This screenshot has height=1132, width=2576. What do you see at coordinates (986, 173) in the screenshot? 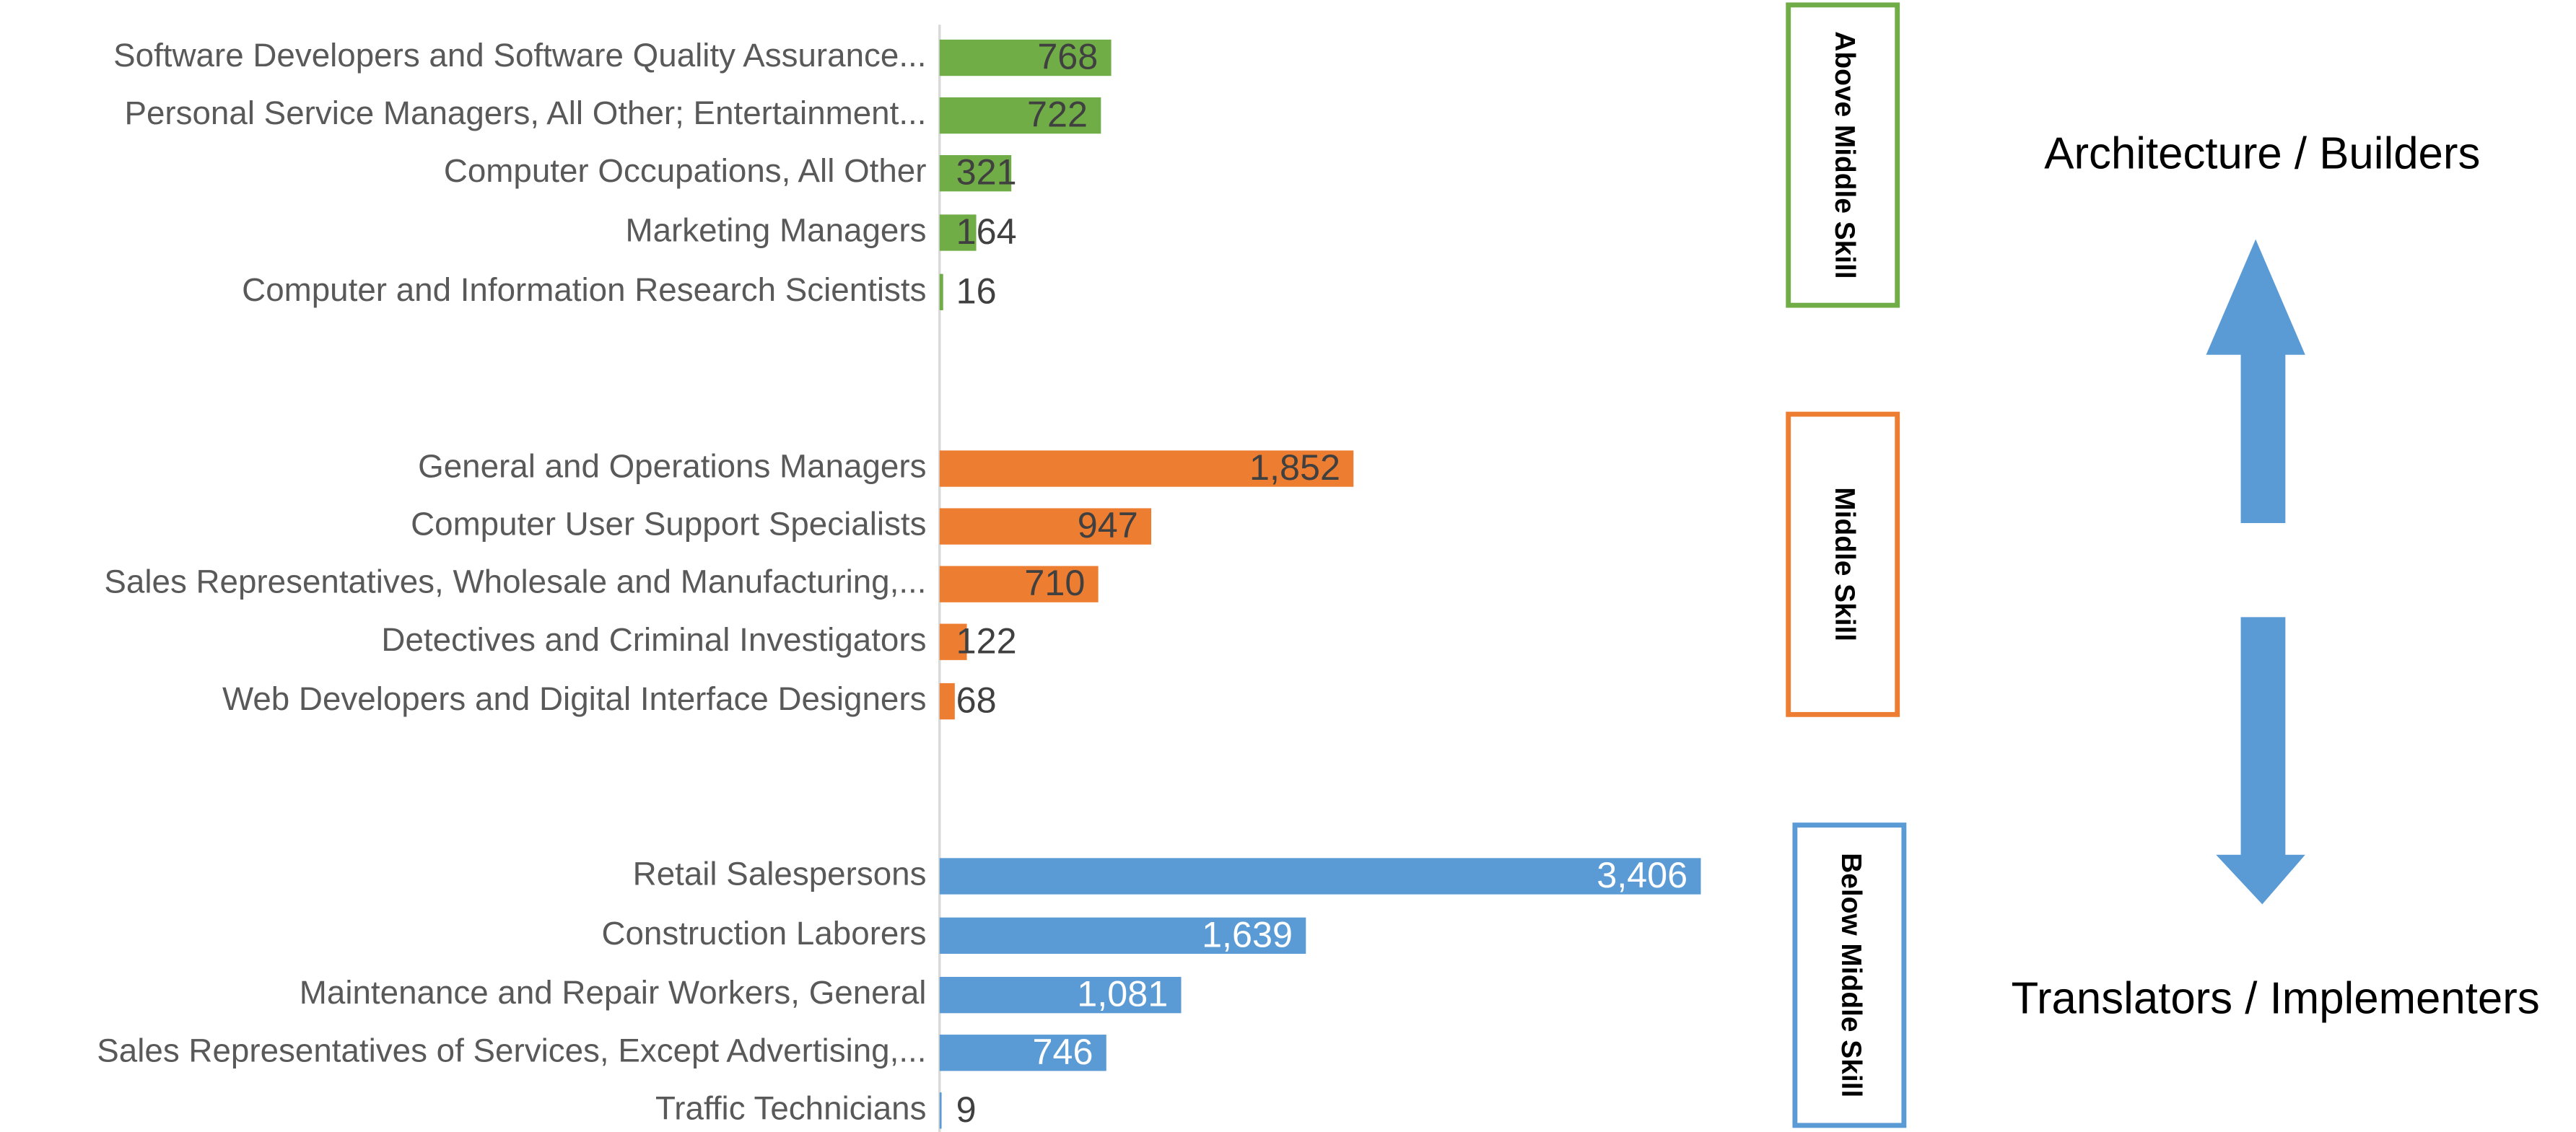
I see `value-label: 321` at bounding box center [986, 173].